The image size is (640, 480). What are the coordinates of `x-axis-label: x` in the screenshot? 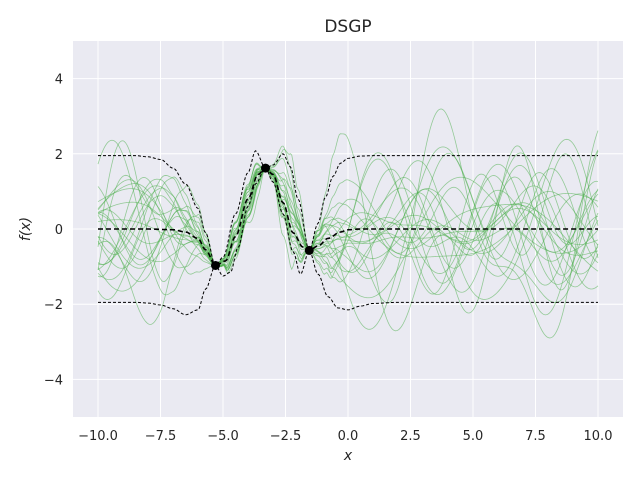 It's located at (348, 456).